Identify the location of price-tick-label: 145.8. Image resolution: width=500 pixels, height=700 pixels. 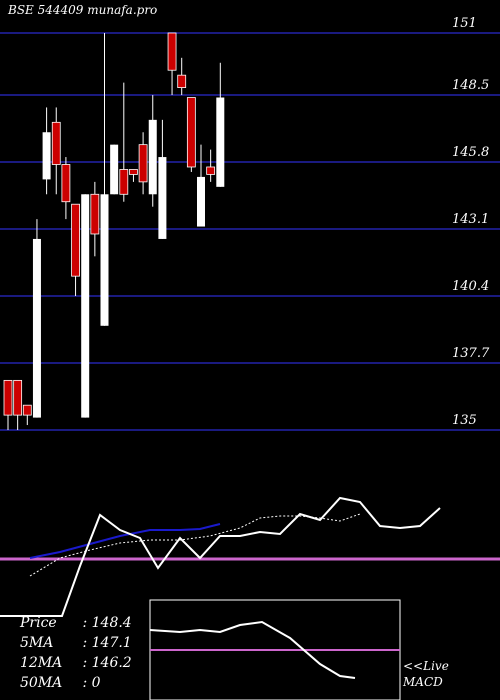
(470, 152).